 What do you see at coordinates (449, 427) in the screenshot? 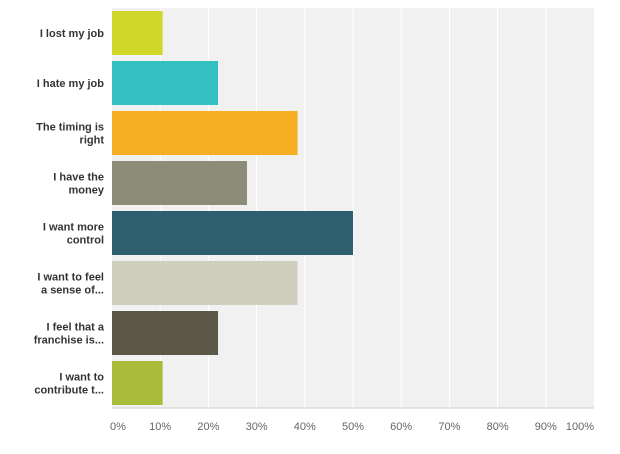
I see `x-tick-label: 70%` at bounding box center [449, 427].